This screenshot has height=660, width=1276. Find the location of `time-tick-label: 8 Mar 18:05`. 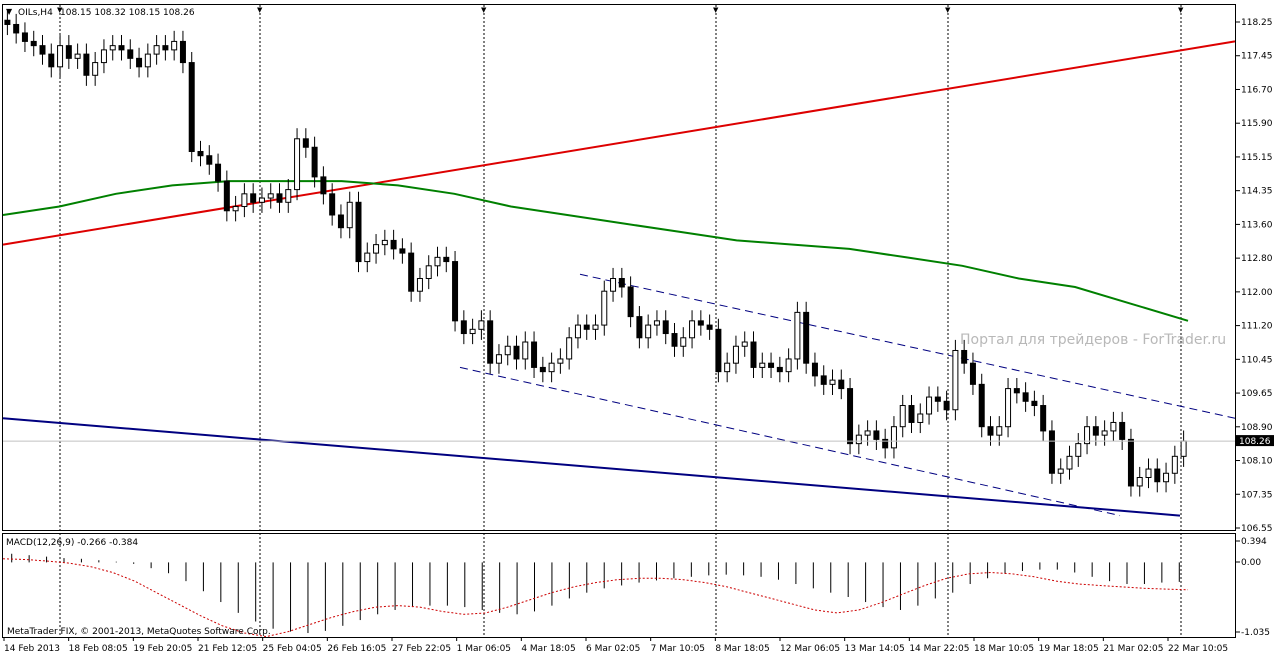

time-tick-label: 8 Mar 18:05 is located at coordinates (742, 649).